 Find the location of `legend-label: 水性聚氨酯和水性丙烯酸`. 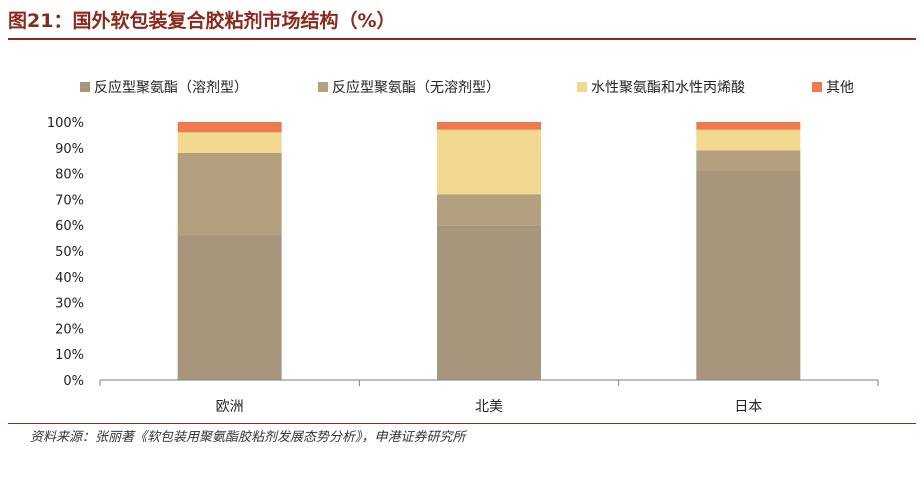

legend-label: 水性聚氨酯和水性丙烯酸 is located at coordinates (668, 88).